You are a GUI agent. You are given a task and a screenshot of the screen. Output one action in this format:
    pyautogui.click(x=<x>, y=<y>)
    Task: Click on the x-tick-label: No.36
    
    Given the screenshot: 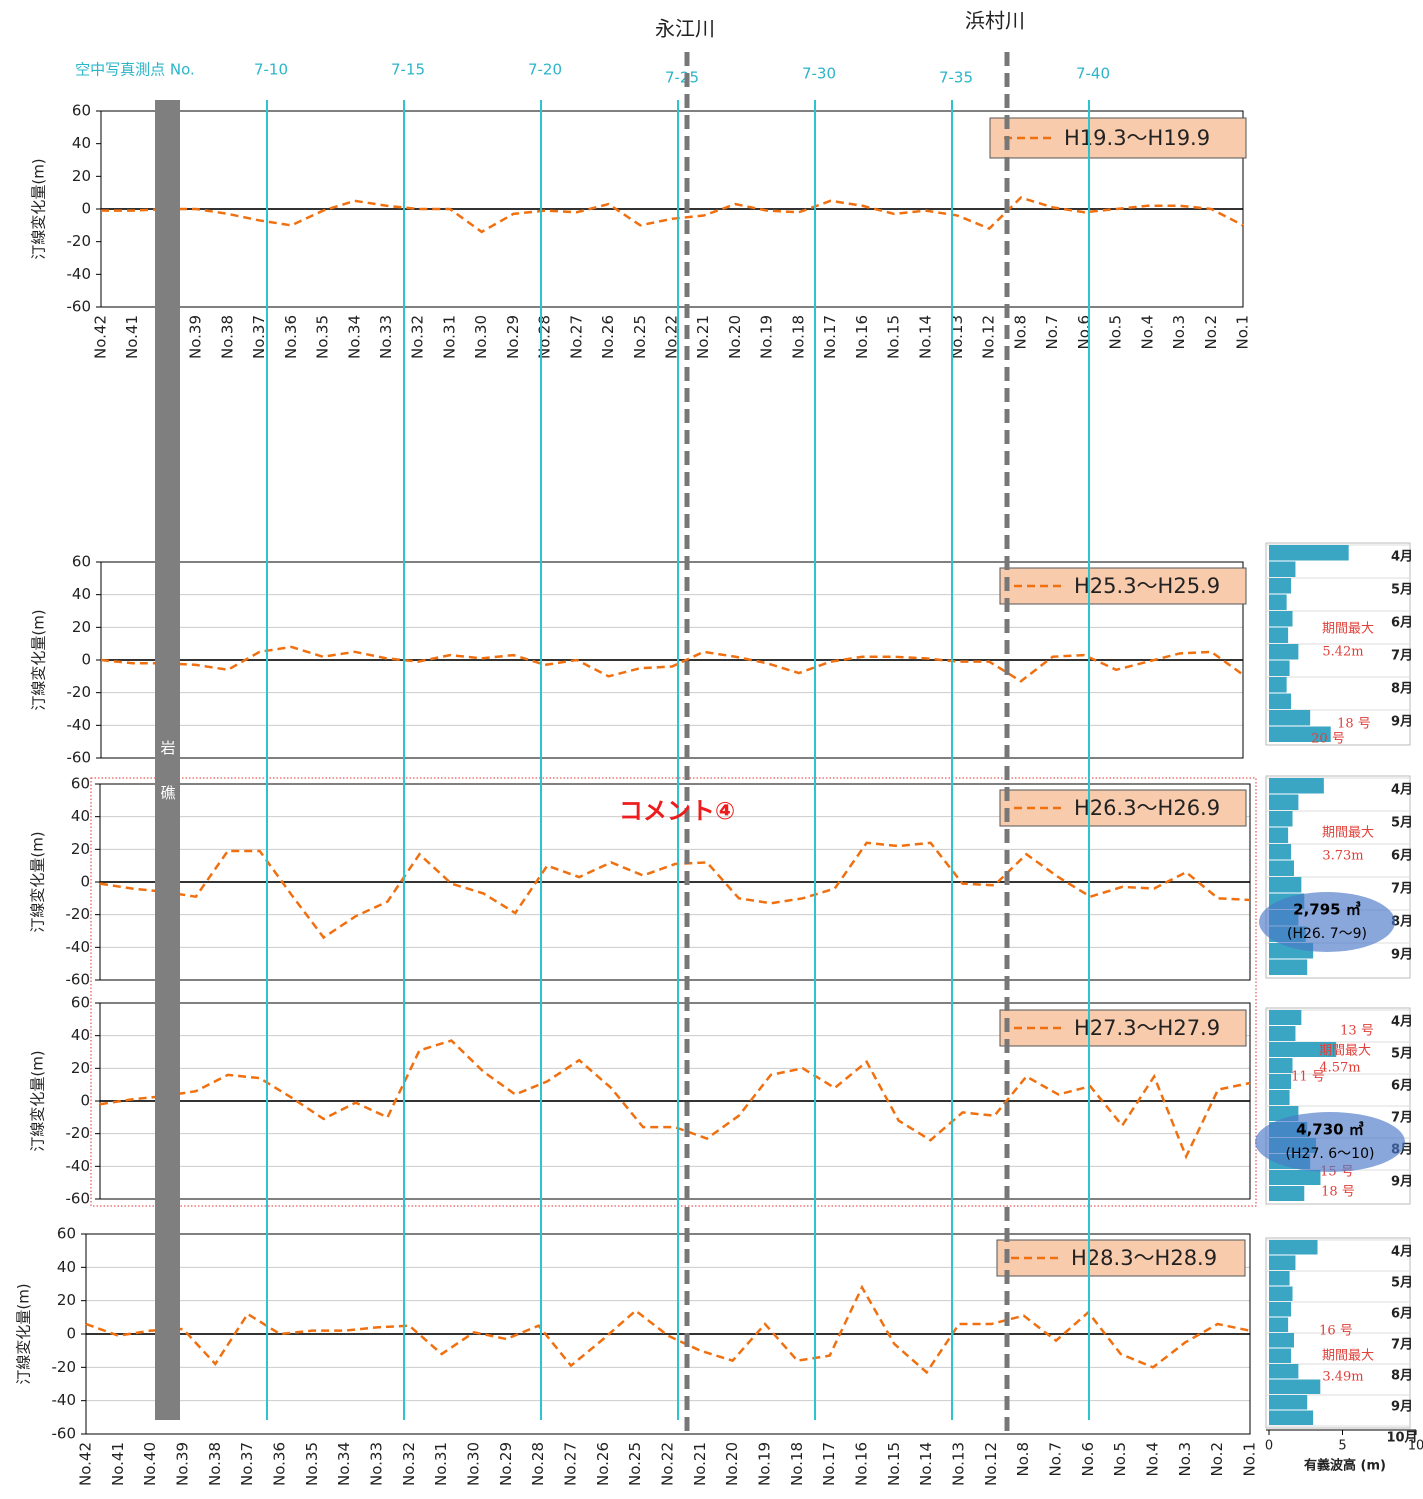 What is the action you would take?
    pyautogui.click(x=280, y=1464)
    